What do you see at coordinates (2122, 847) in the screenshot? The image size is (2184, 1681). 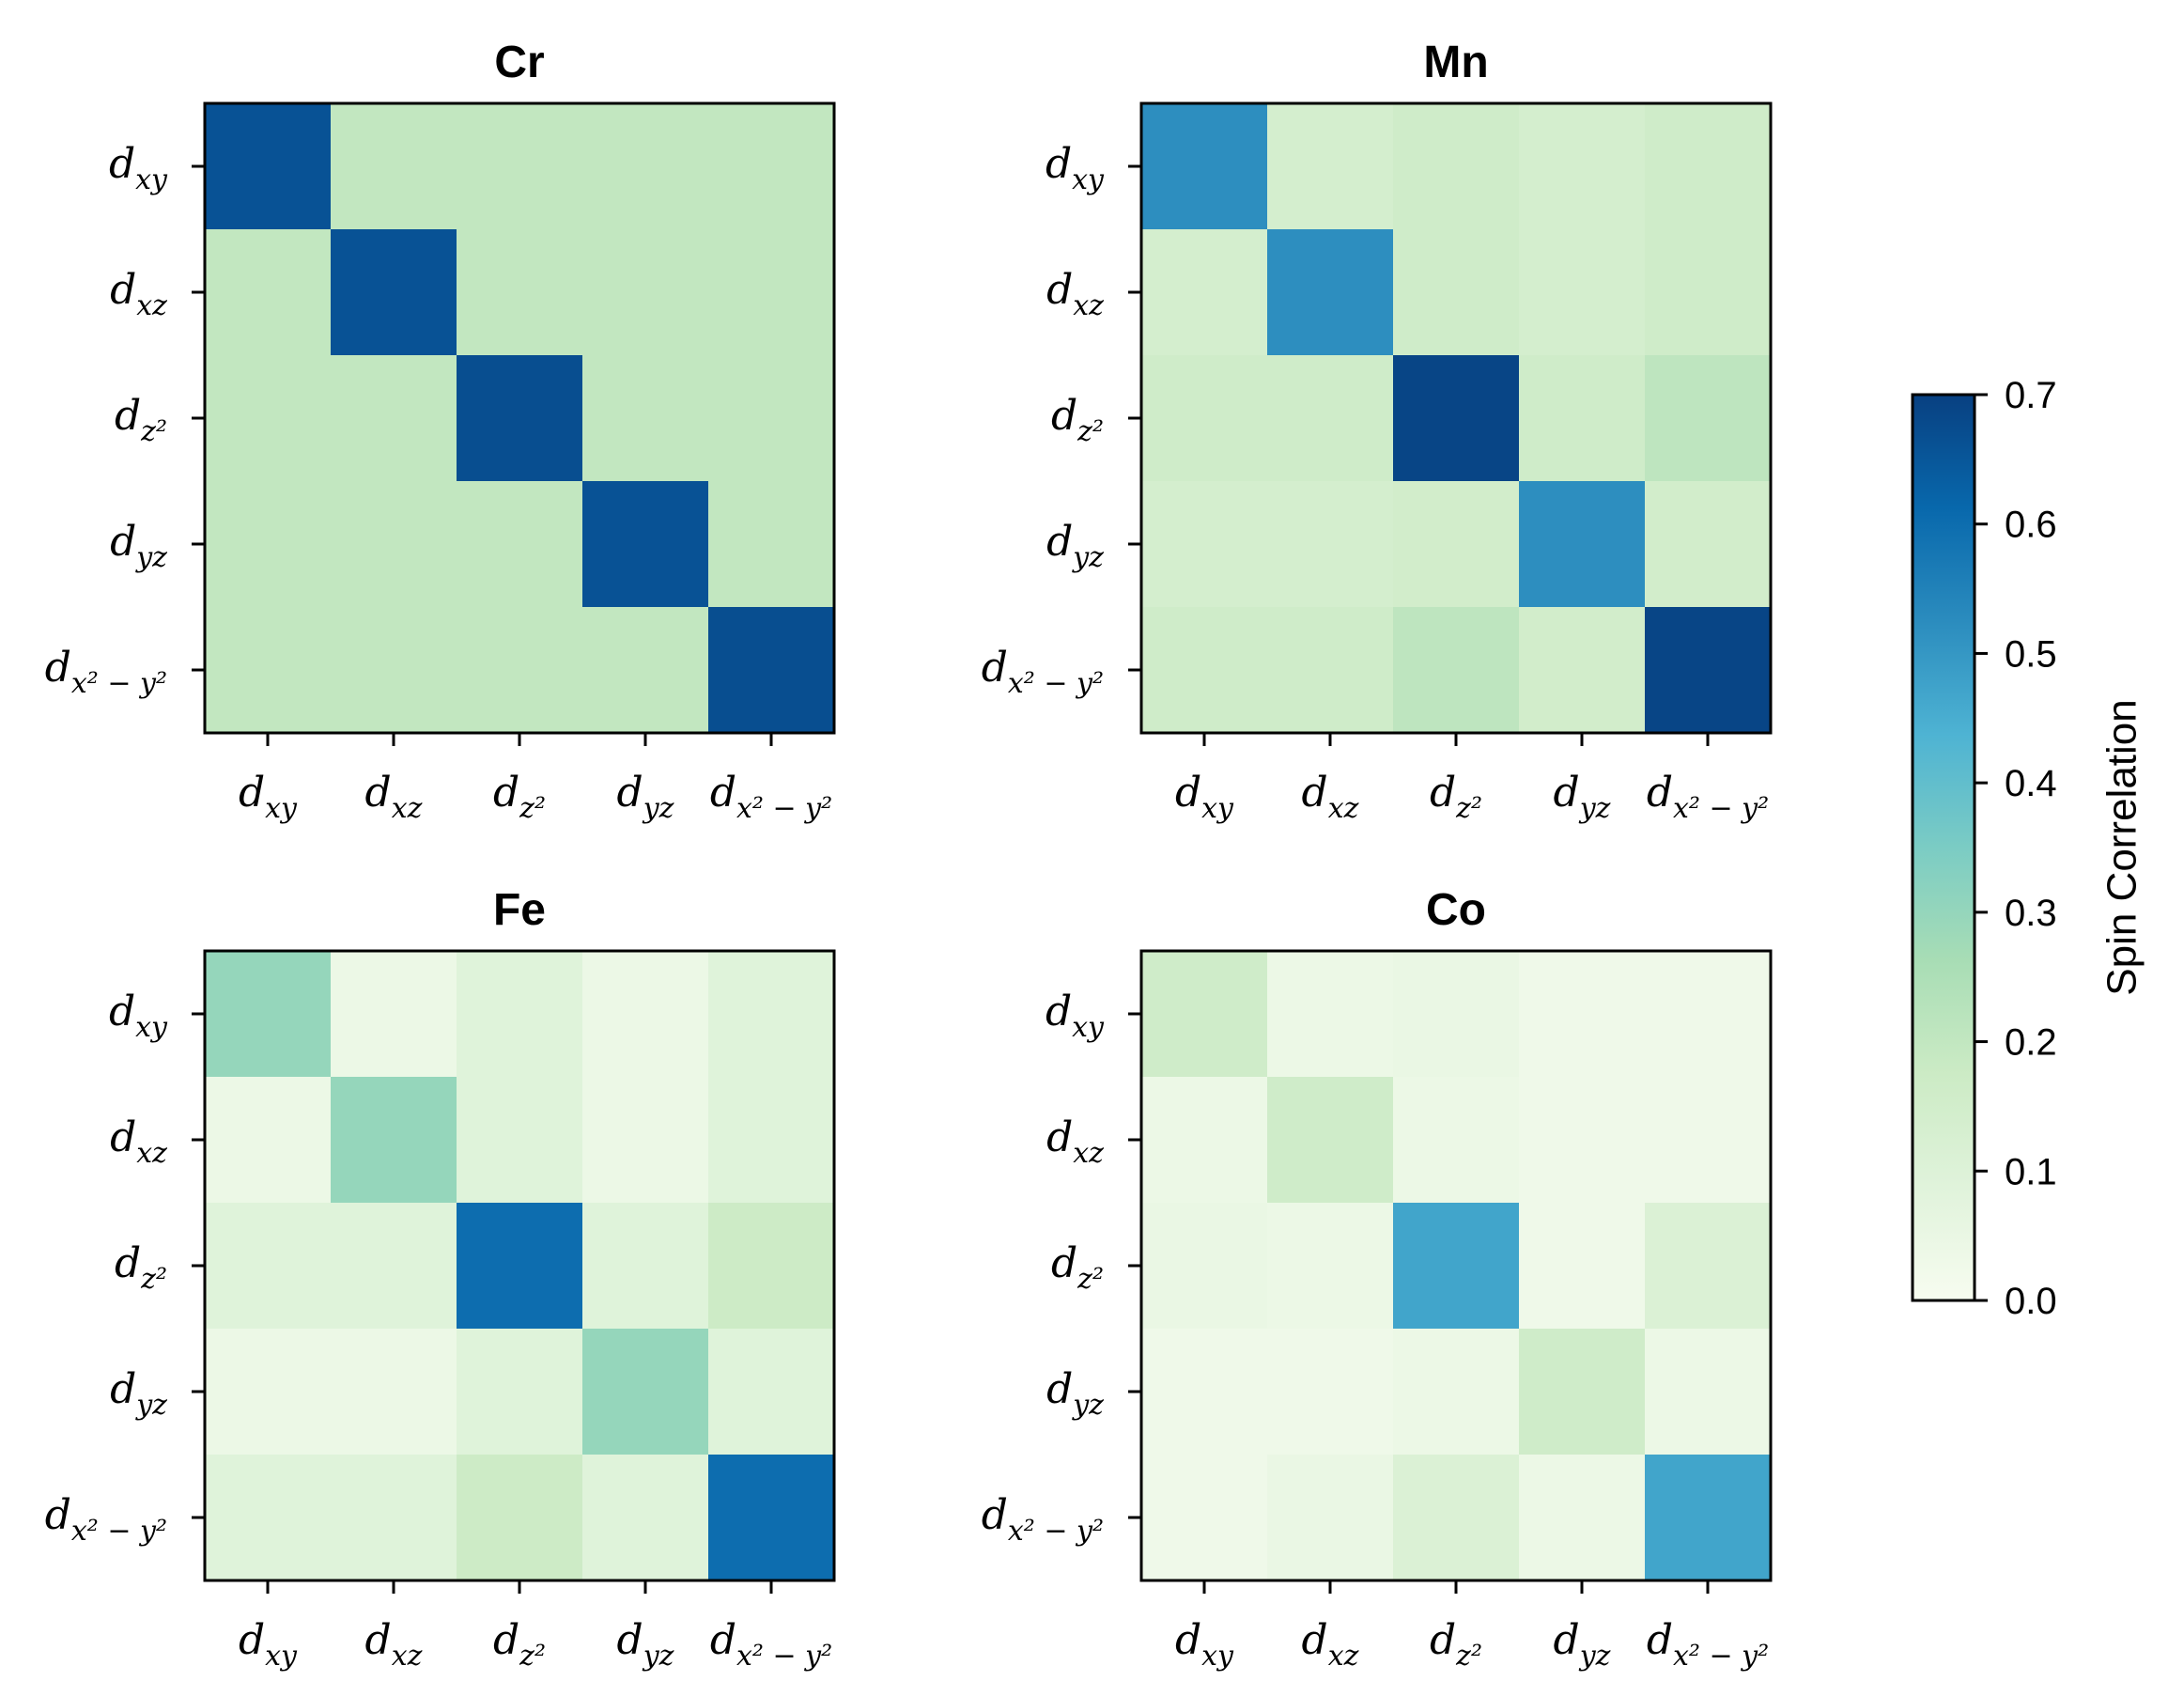 I see `colorbar-label: Spin Correlation` at bounding box center [2122, 847].